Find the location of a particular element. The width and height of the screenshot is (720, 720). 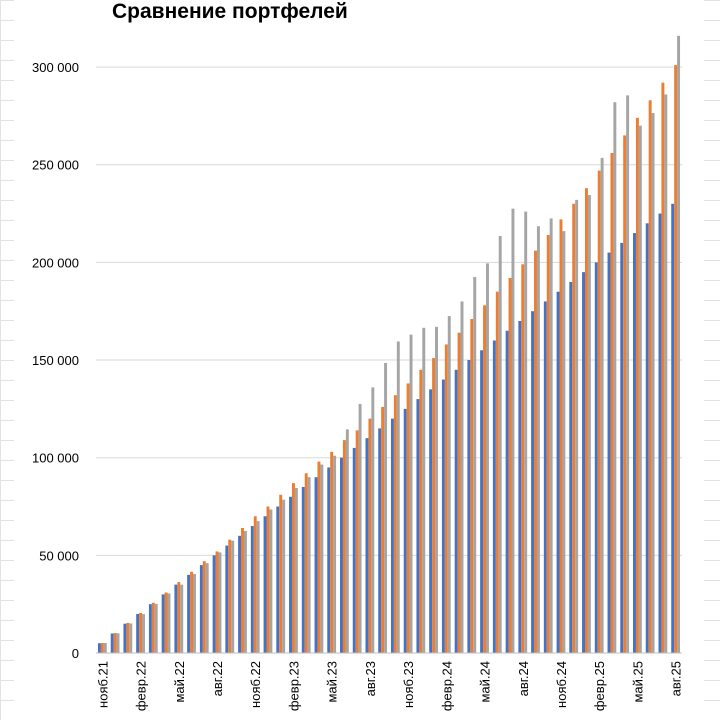

x-tick-label: нояб.24 is located at coordinates (561, 684).